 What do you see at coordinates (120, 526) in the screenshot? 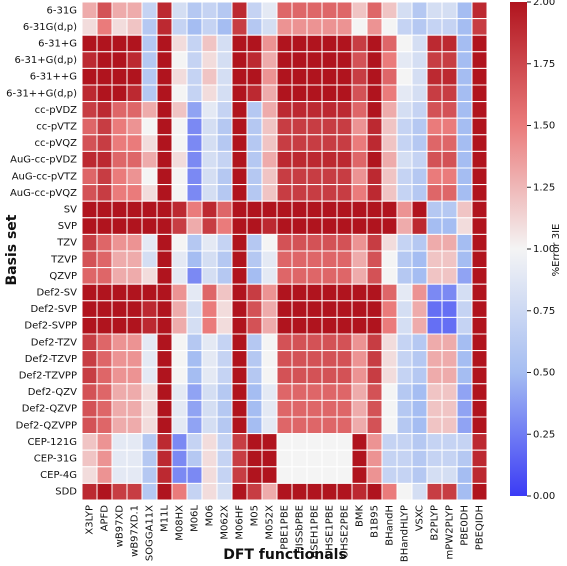
I see `x-tick-label: wB97XD` at bounding box center [120, 526].